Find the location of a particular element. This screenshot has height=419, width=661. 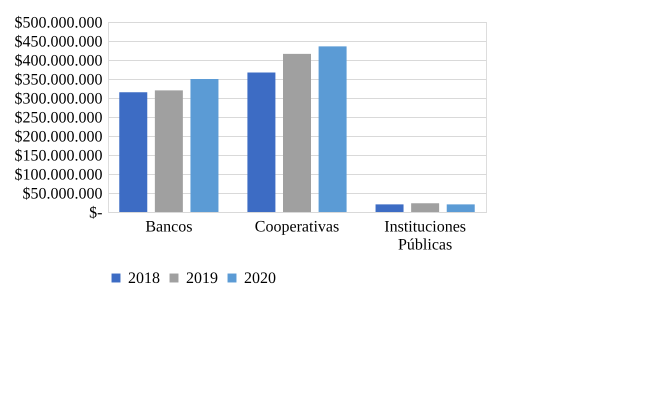

y-tick-label: $100.000.000 is located at coordinates (58, 175).